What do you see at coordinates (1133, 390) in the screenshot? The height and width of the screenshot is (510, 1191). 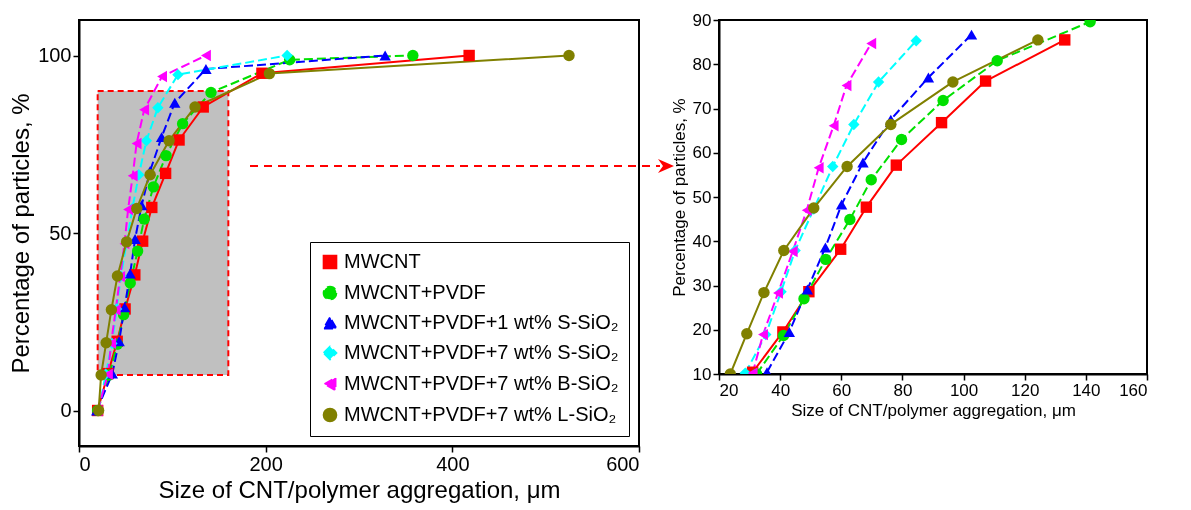 I see `x-tick-label: 160` at bounding box center [1133, 390].